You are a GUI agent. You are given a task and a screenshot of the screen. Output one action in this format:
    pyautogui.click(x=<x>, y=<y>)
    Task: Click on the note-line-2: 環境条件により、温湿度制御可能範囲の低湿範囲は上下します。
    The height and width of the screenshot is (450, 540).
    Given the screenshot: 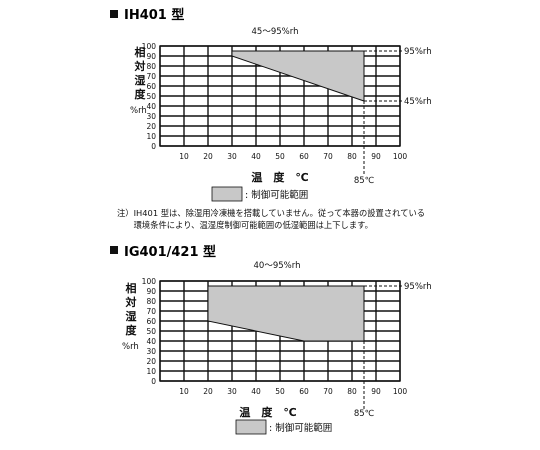 What is the action you would take?
    pyautogui.click(x=245, y=225)
    